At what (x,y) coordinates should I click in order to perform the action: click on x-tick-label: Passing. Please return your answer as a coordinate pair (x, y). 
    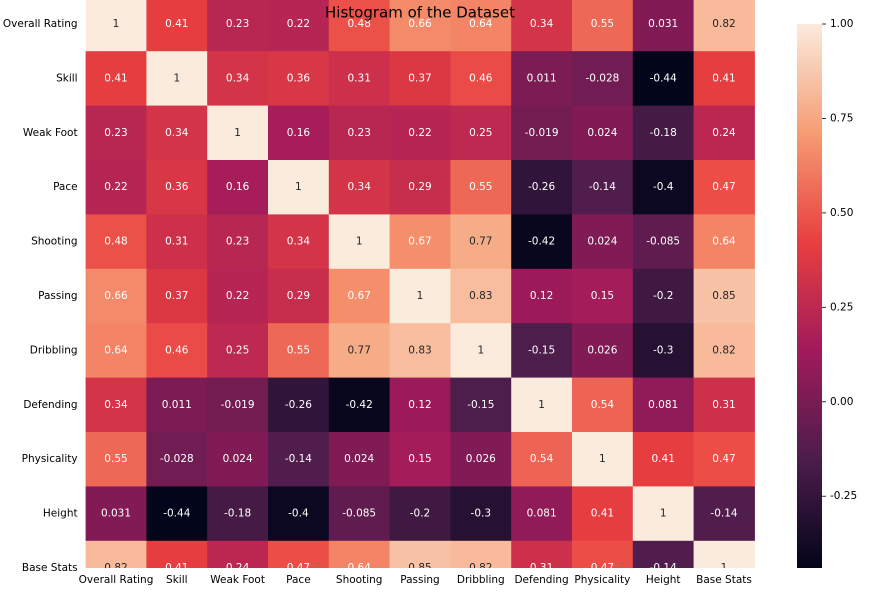
    Looking at the image, I should click on (419, 580).